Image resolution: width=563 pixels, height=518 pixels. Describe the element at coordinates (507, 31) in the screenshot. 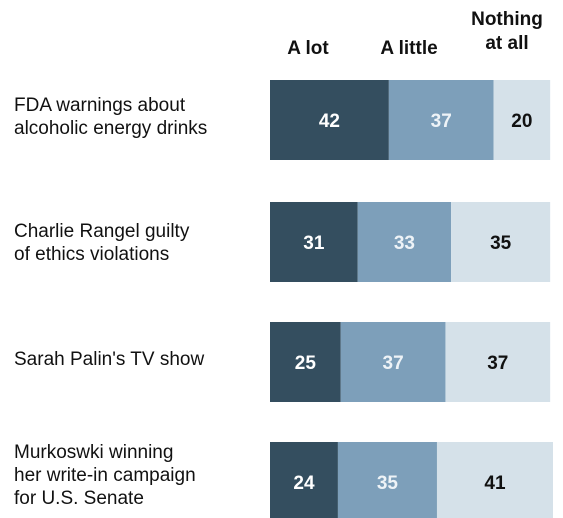

I see `legend-nothing-at-all: Nothing at all` at that location.